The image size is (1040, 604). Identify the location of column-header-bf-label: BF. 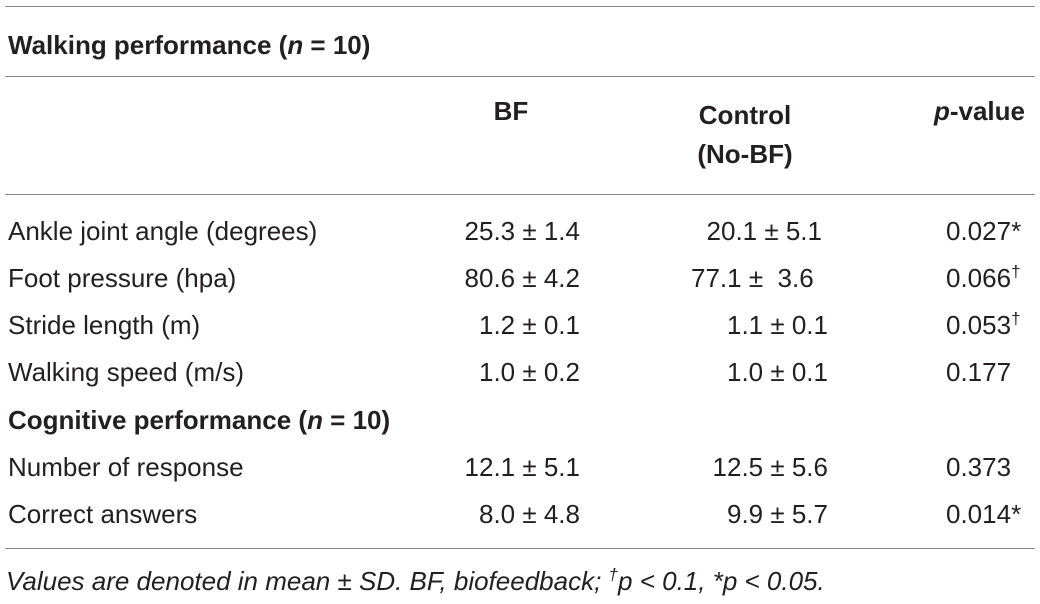
(511, 111).